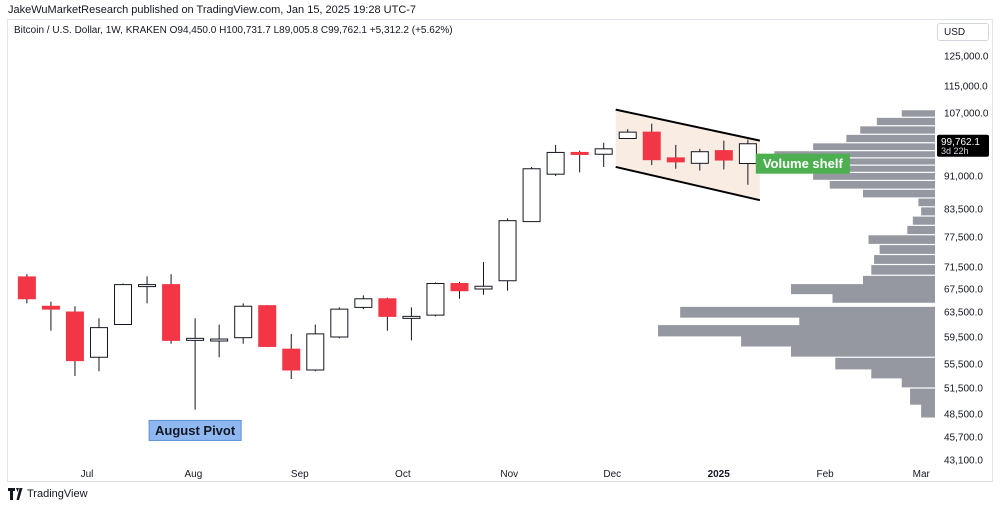  I want to click on price-tick-label: 91,000.0, so click(963, 177).